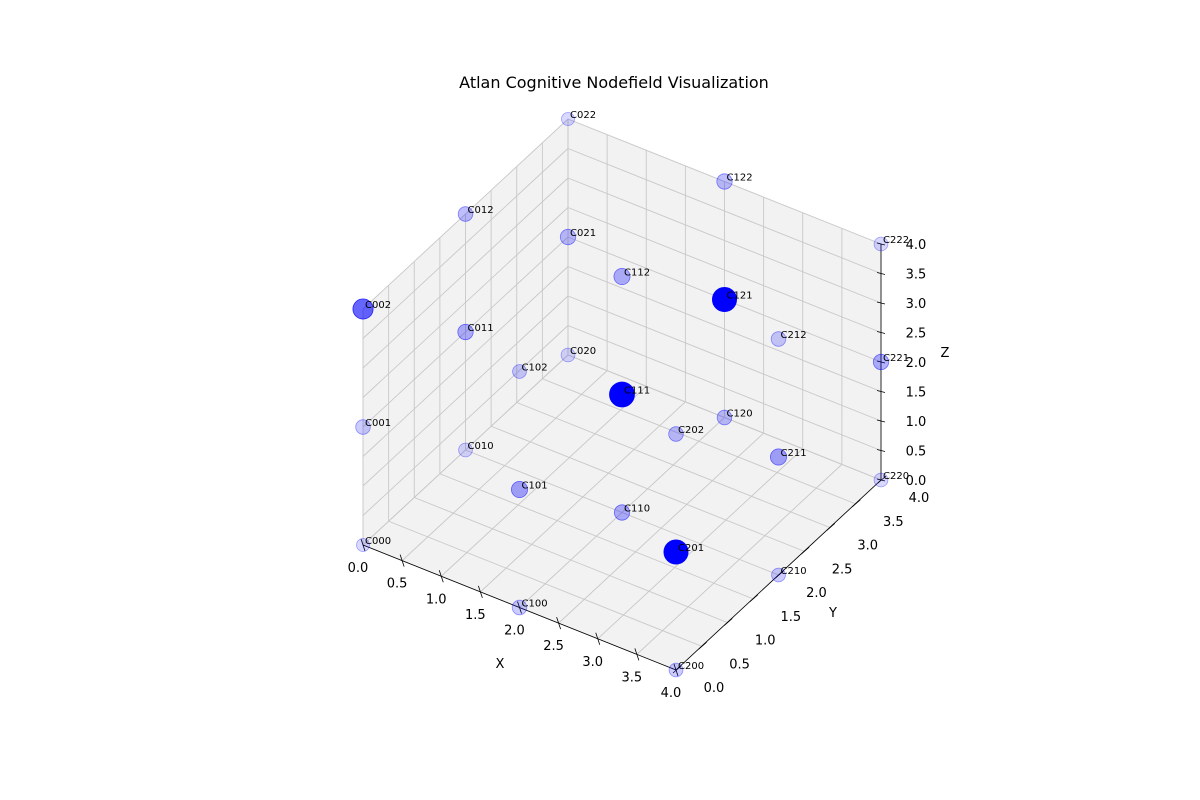  Describe the element at coordinates (481, 328) in the screenshot. I see `point-label: C011` at that location.